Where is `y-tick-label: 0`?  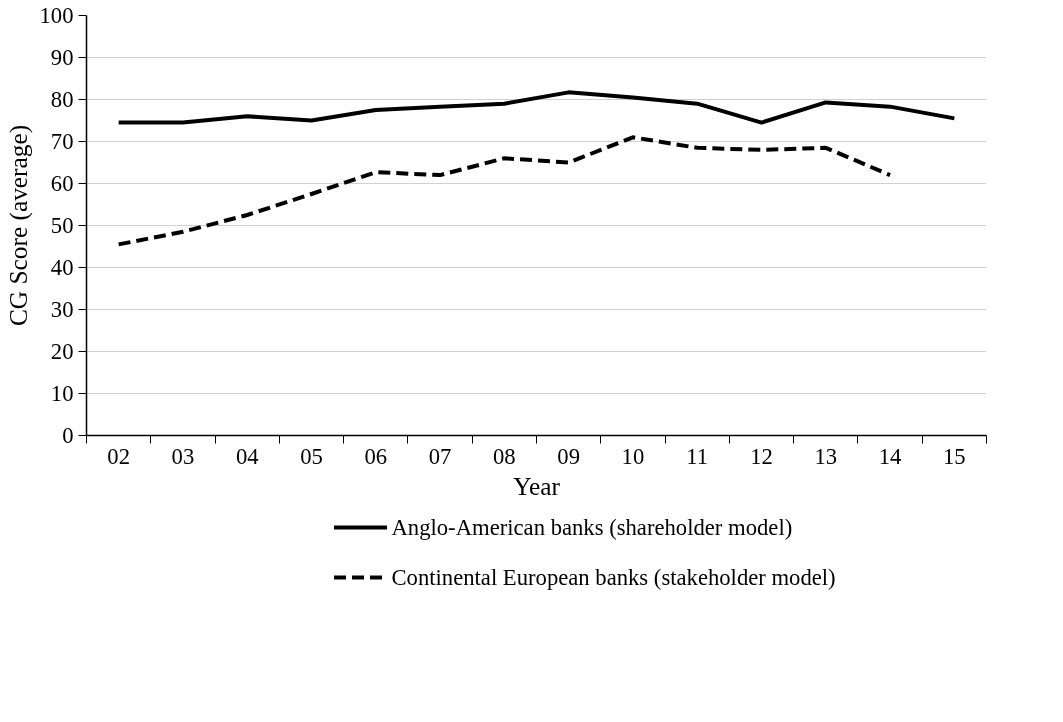 y-tick-label: 0 is located at coordinates (68, 435).